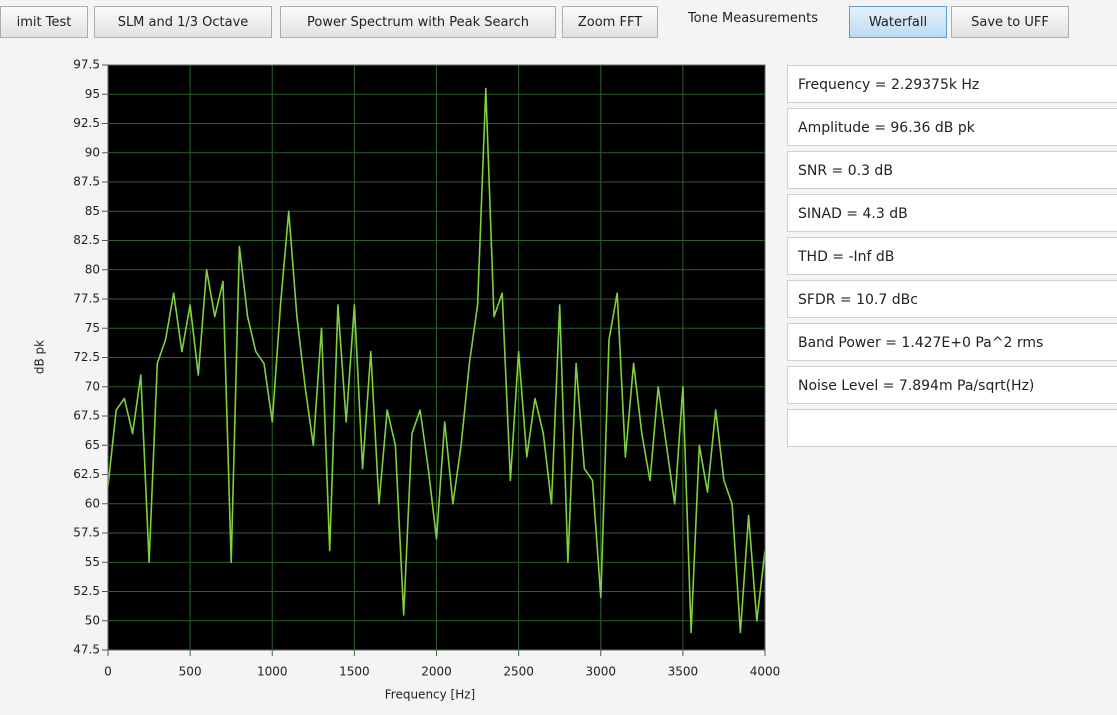  Describe the element at coordinates (952, 299) in the screenshot. I see `measurement: SFDR = 10.7 dBc` at that location.